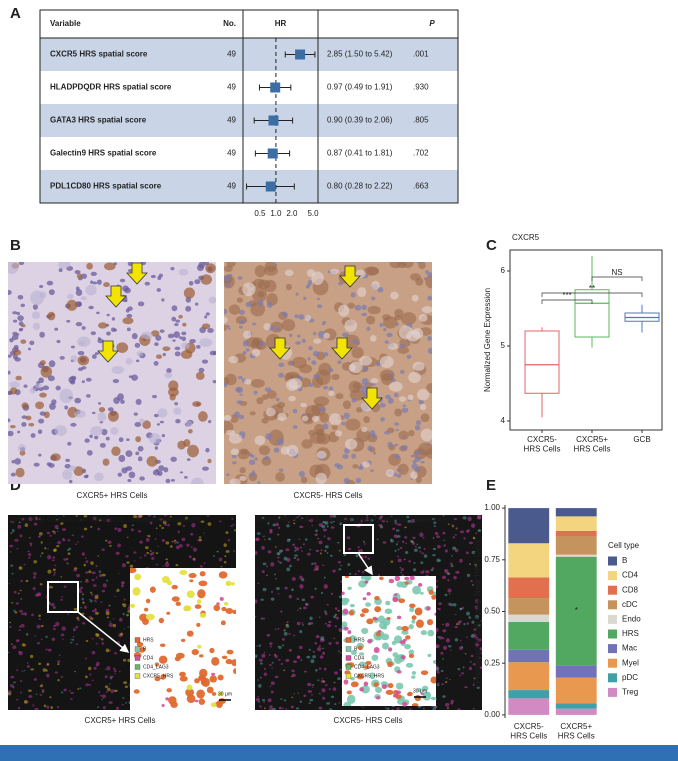 The width and height of the screenshot is (678, 761). What do you see at coordinates (630, 604) in the screenshot?
I see `legend-label: cDC` at bounding box center [630, 604].